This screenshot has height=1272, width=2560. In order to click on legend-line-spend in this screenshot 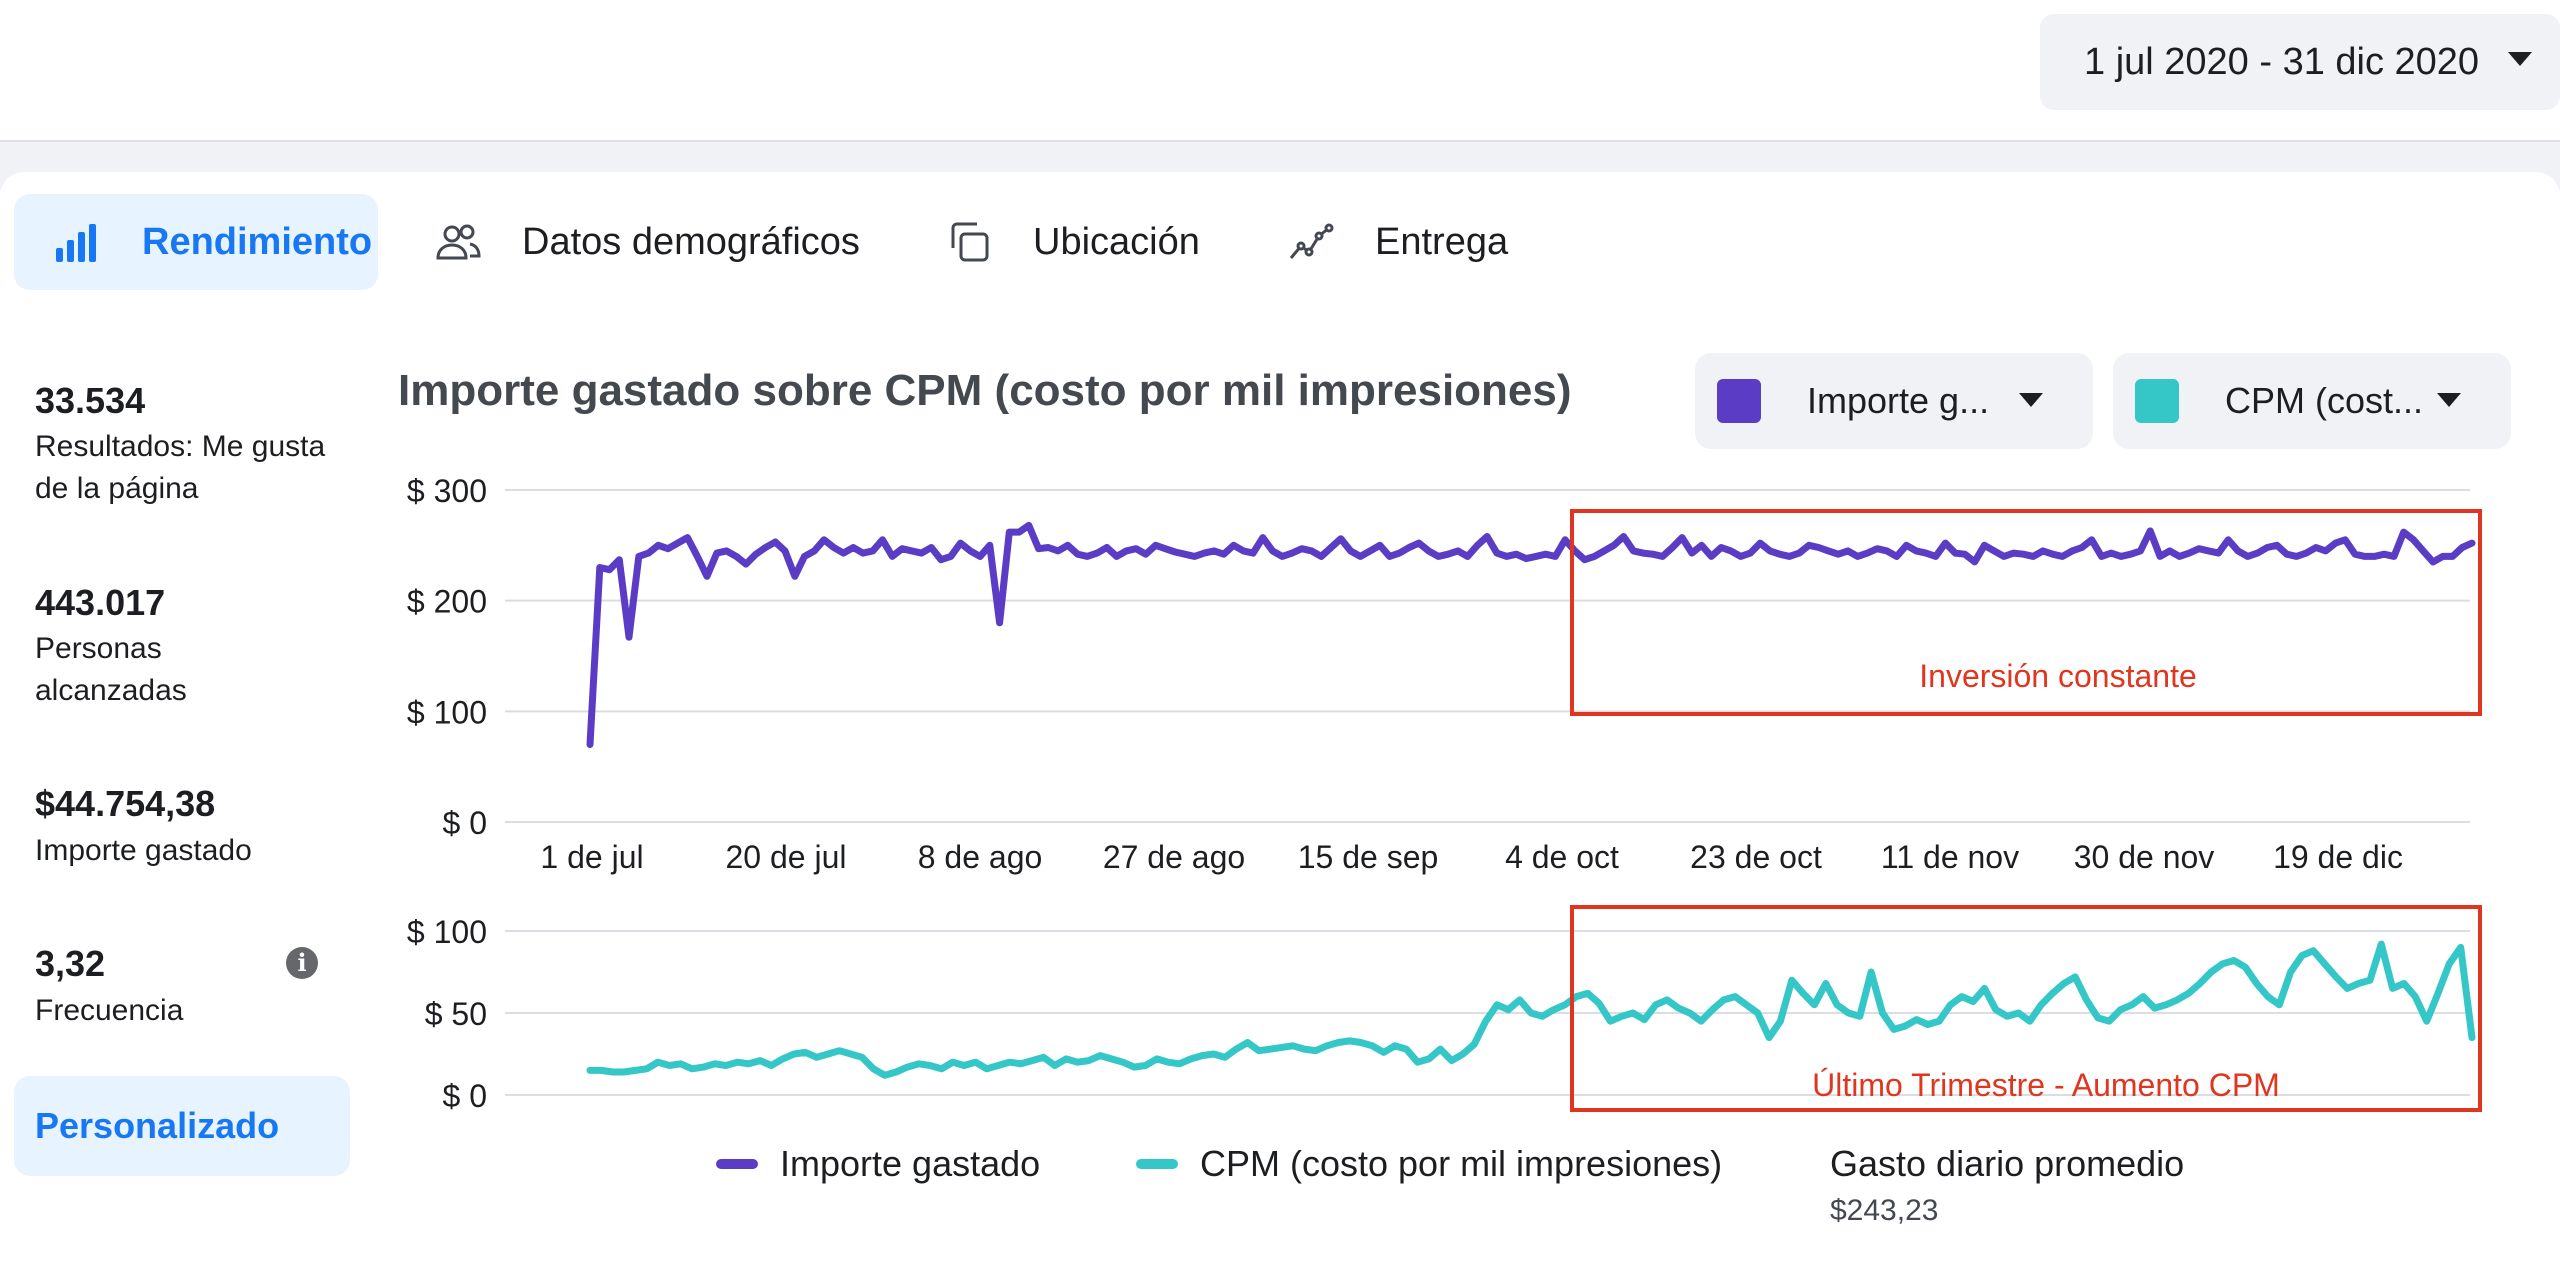, I will do `click(737, 1164)`.